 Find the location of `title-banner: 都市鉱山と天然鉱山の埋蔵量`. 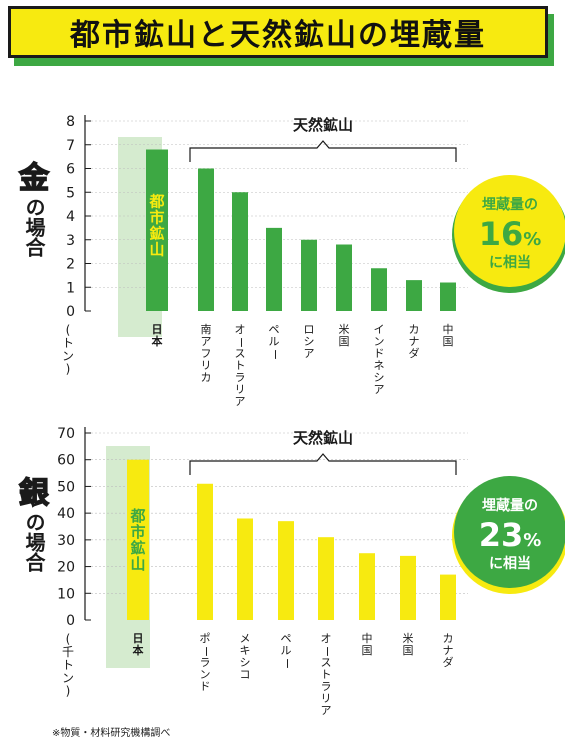

title-banner: 都市鉱山と天然鉱山の埋蔵量 is located at coordinates (282, 39).